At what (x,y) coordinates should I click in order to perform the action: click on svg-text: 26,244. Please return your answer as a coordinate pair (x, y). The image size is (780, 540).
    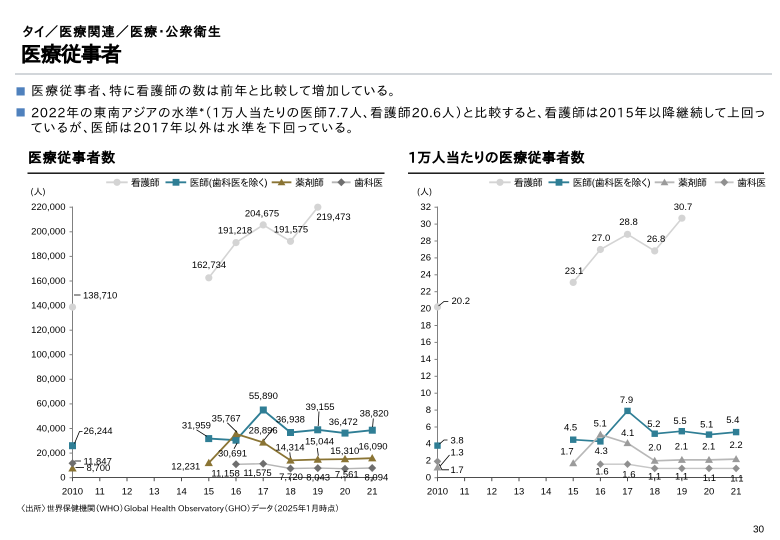
    Looking at the image, I should click on (98, 431).